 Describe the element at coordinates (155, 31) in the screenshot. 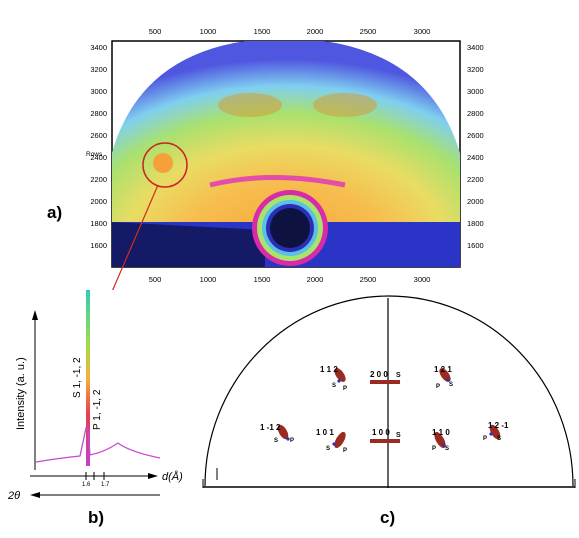

I see `top-tick: 500` at that location.